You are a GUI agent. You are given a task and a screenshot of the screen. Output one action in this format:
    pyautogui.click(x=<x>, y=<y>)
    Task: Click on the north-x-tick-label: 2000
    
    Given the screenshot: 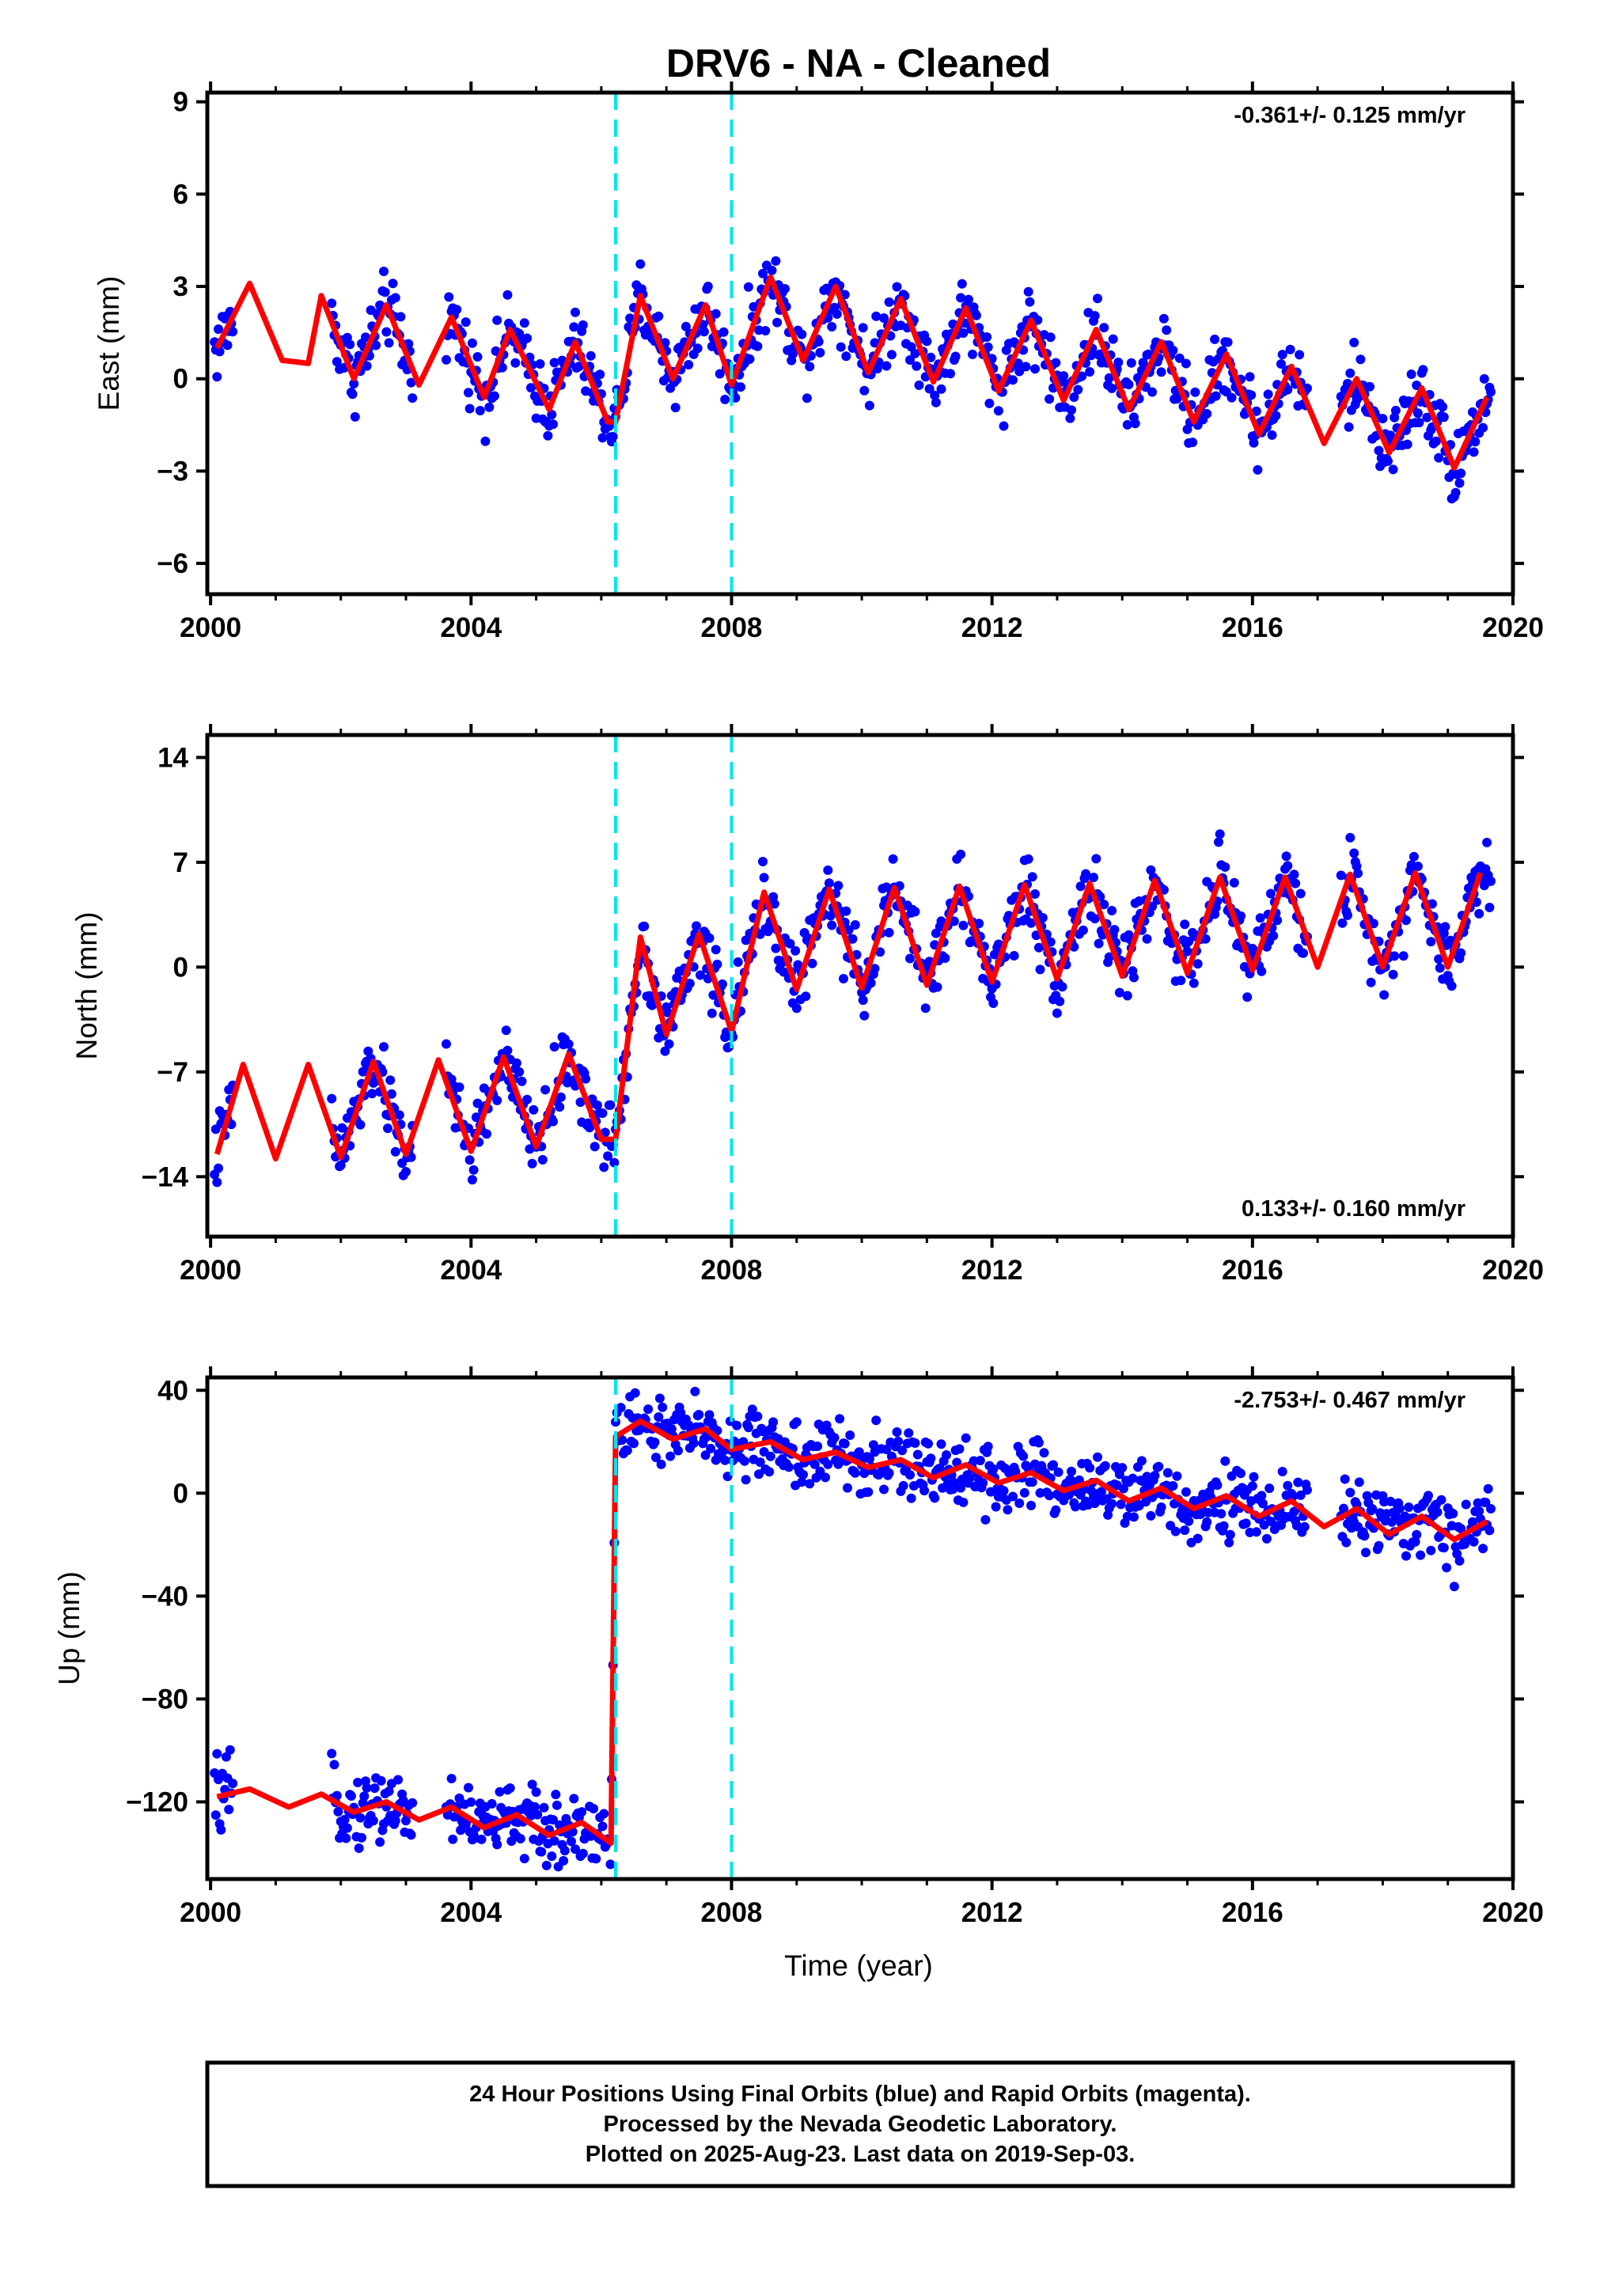 What is the action you would take?
    pyautogui.click(x=210, y=1270)
    